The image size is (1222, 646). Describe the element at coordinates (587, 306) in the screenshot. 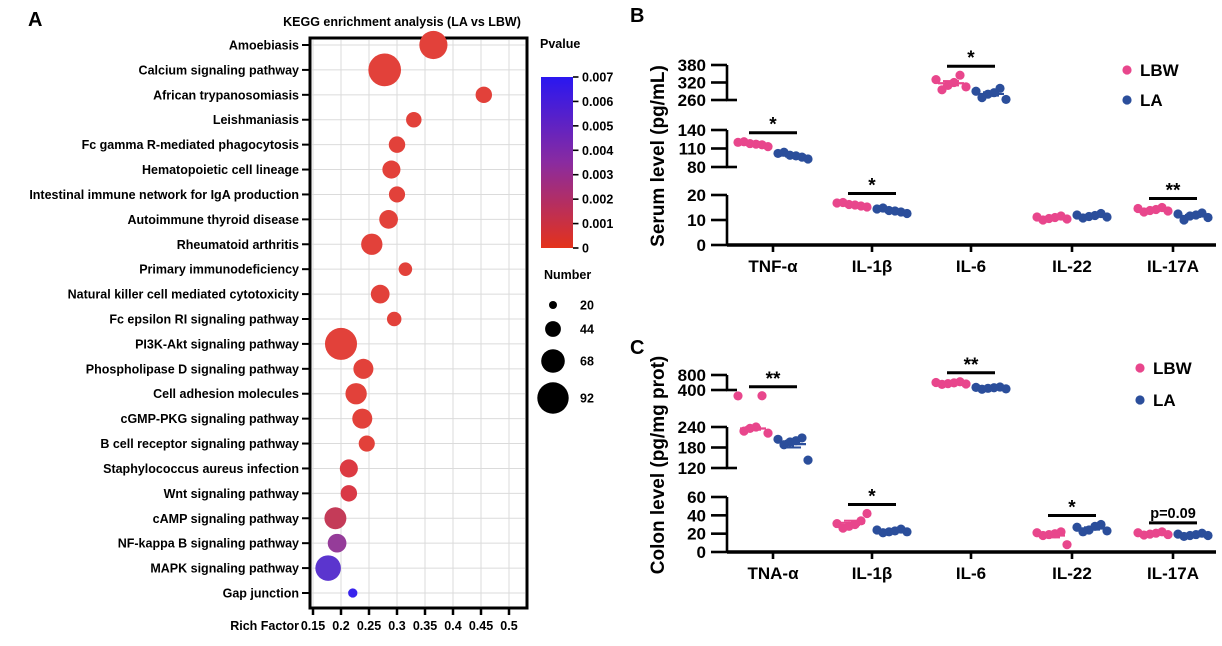

I see `number-legend-label: 20` at that location.